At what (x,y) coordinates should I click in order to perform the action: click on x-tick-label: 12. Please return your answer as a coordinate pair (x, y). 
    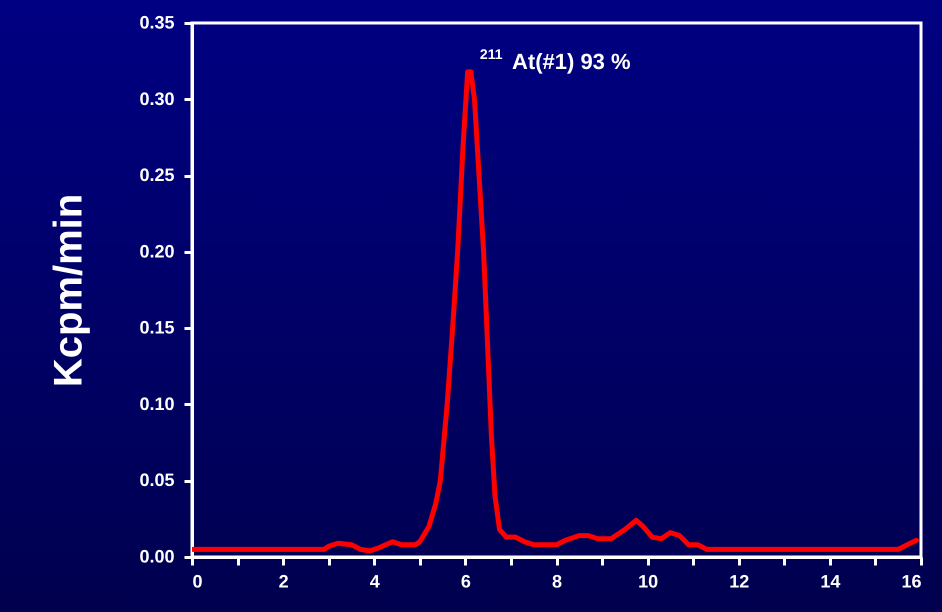
    Looking at the image, I should click on (739, 582).